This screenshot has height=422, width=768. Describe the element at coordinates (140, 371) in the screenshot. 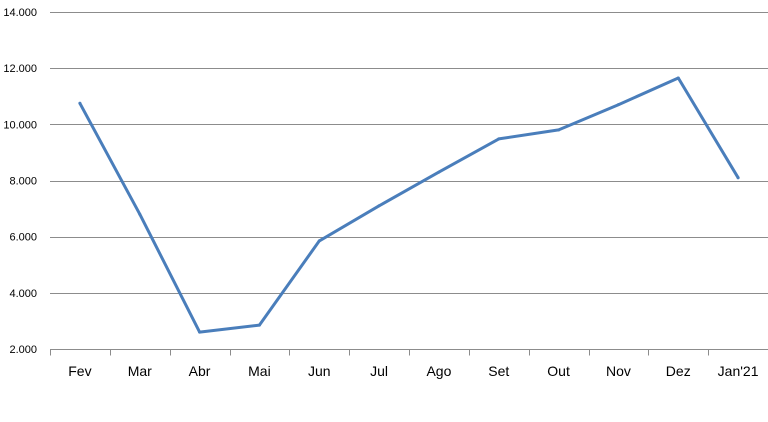

I see `x-tick-label-1: Mar` at that location.